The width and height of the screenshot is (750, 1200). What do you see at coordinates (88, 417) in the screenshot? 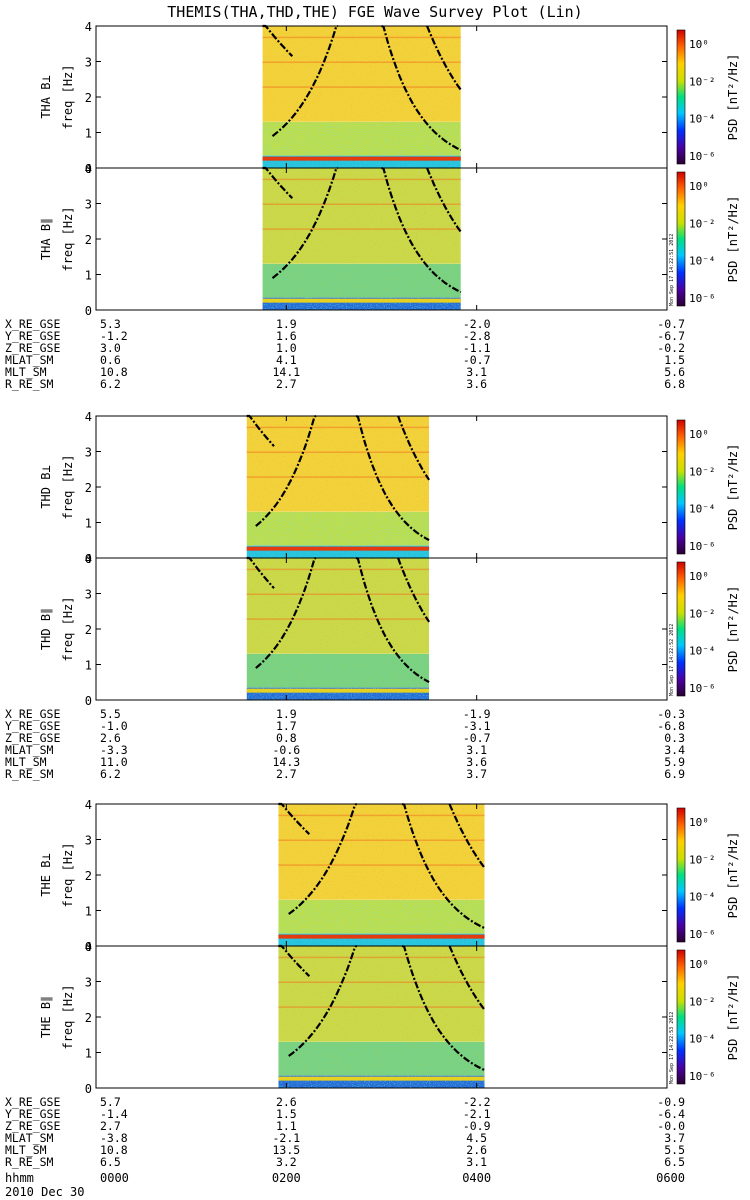
I see `y-tick-label: 4` at bounding box center [88, 417].